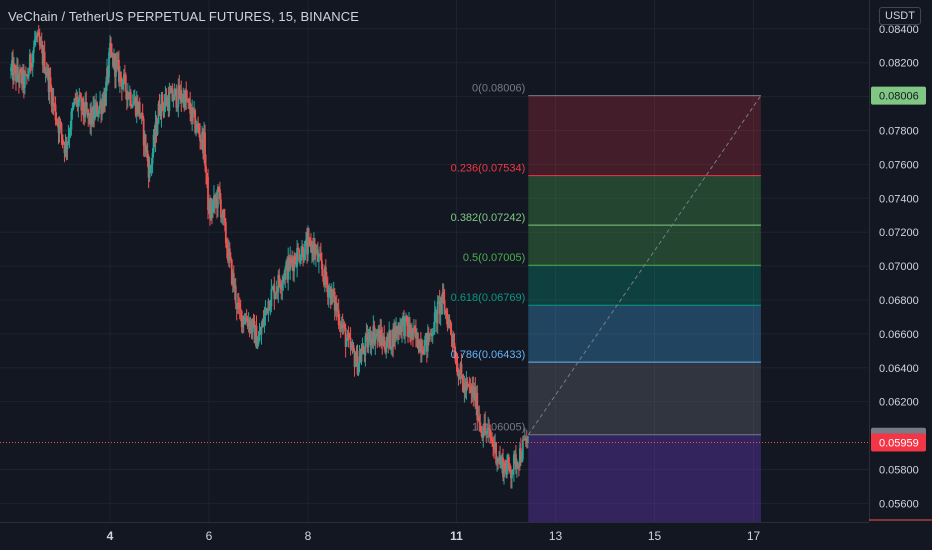  What do you see at coordinates (644, 245) in the screenshot?
I see `fib-zone` at bounding box center [644, 245].